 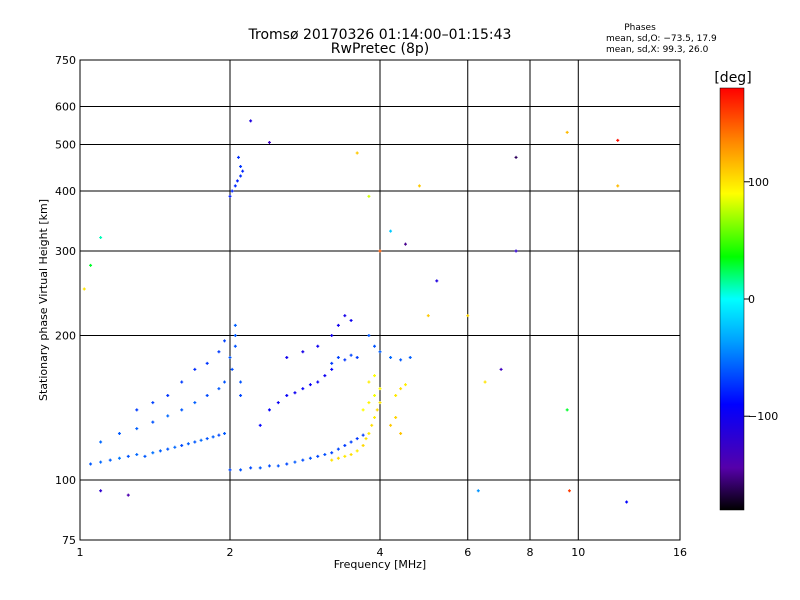 I want to click on x-tick-label: 16, so click(x=680, y=552).